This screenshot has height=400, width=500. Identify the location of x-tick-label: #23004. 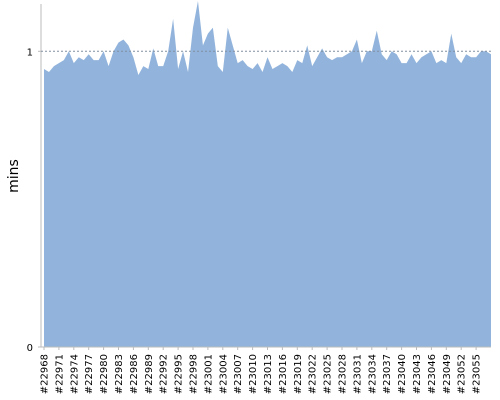
(223, 374).